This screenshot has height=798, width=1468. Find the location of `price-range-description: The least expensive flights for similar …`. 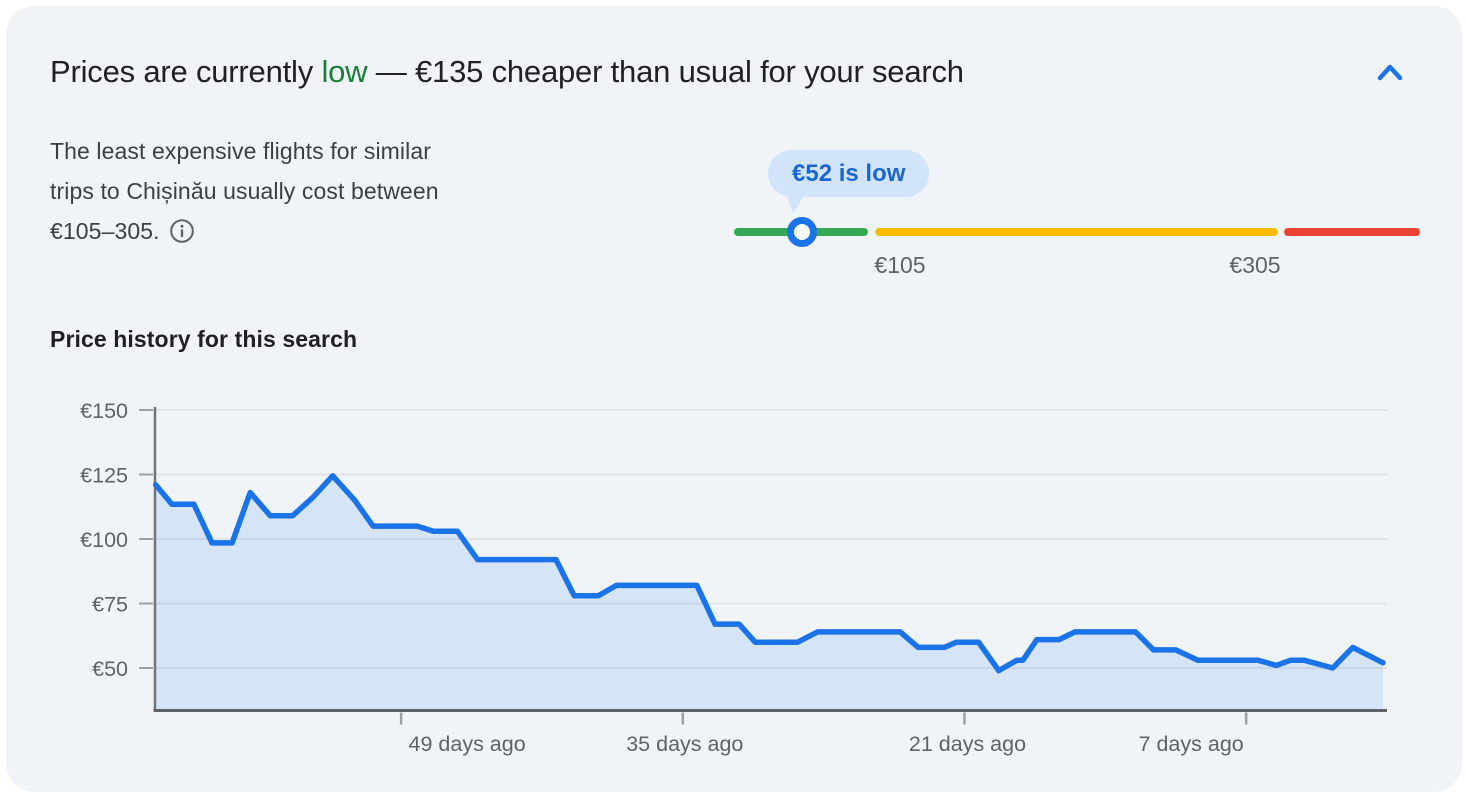

price-range-description: The least expensive flights for similar … is located at coordinates (244, 191).